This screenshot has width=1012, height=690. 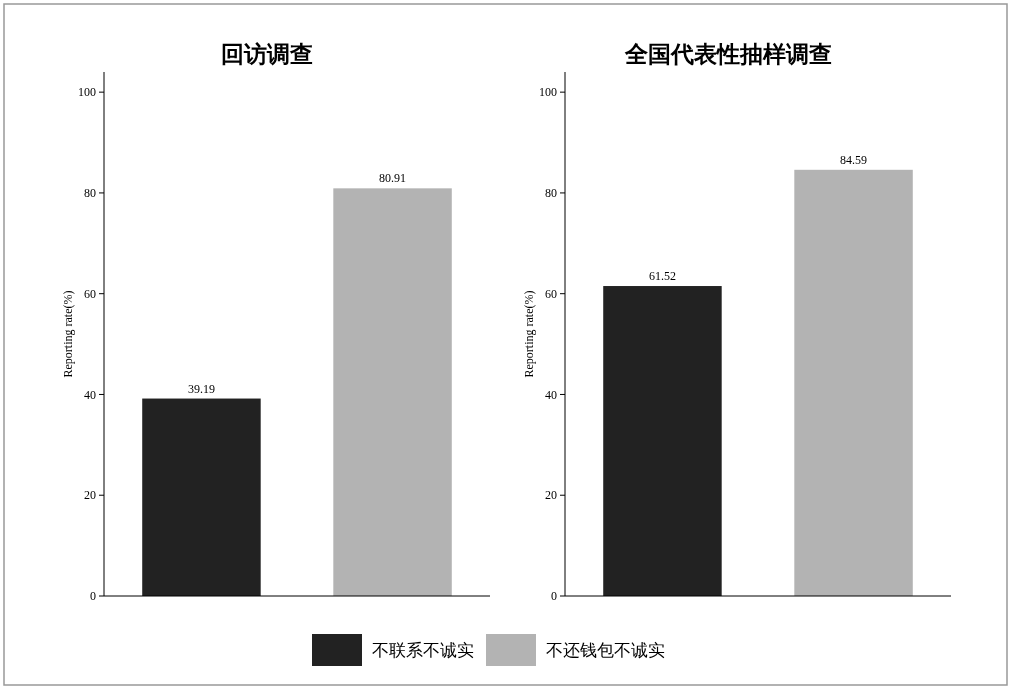 I want to click on data-label: 84.59, so click(x=854, y=159).